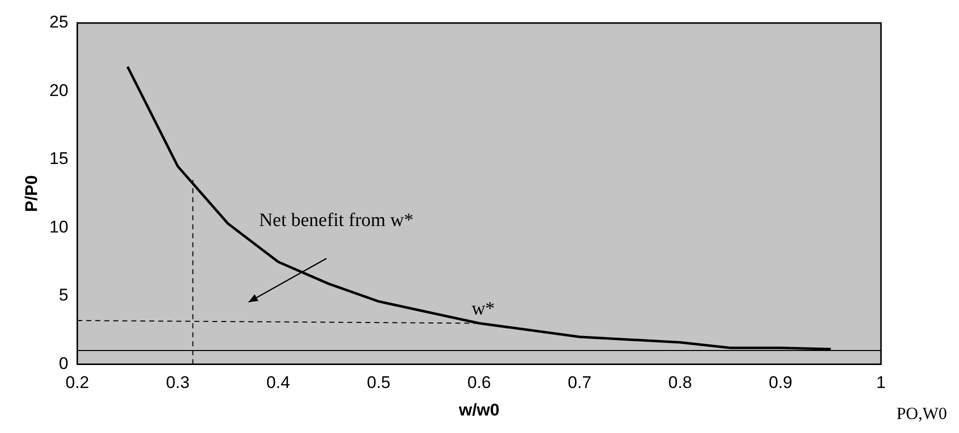 The image size is (959, 433). What do you see at coordinates (58, 90) in the screenshot?
I see `y-tick-label: 20` at bounding box center [58, 90].